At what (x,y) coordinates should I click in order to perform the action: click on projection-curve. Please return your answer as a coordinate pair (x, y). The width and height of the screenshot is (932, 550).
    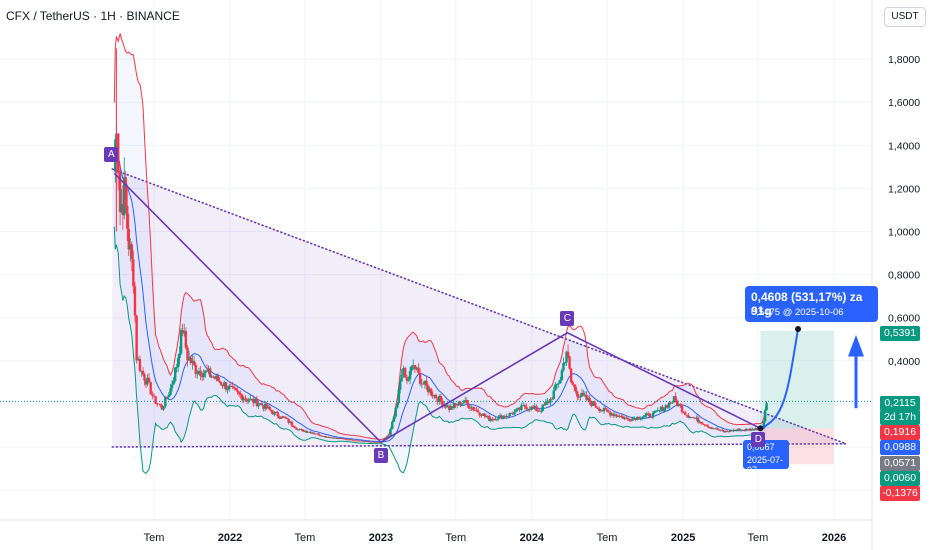
    Looking at the image, I should click on (780, 379).